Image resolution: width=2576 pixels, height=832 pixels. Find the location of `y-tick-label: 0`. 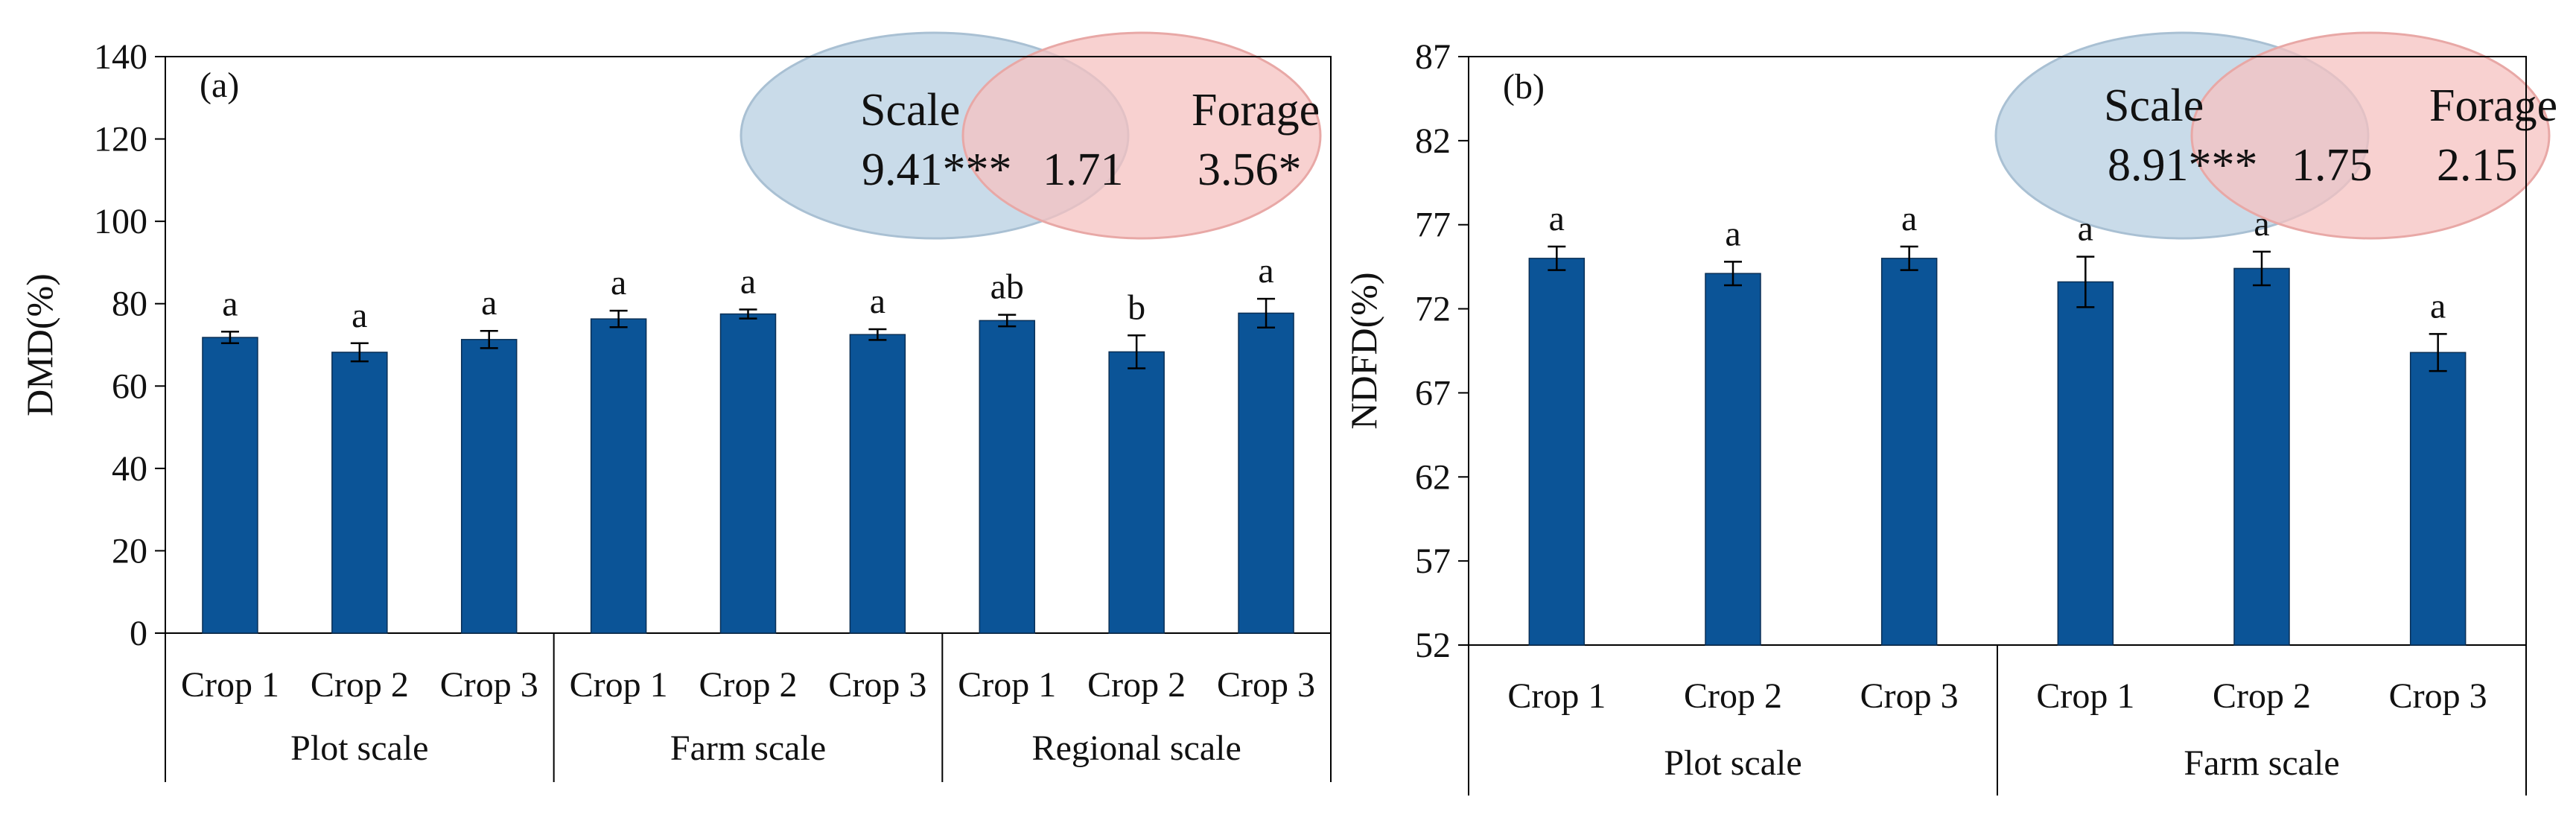

y-tick-label: 0 is located at coordinates (138, 633).